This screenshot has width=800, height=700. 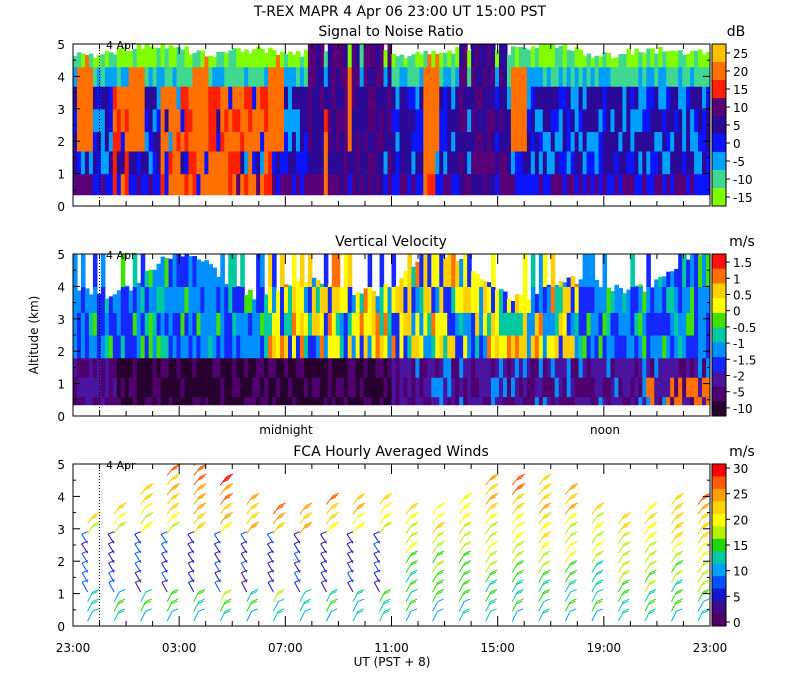 I want to click on y-tick-label: 4, so click(x=61, y=77).